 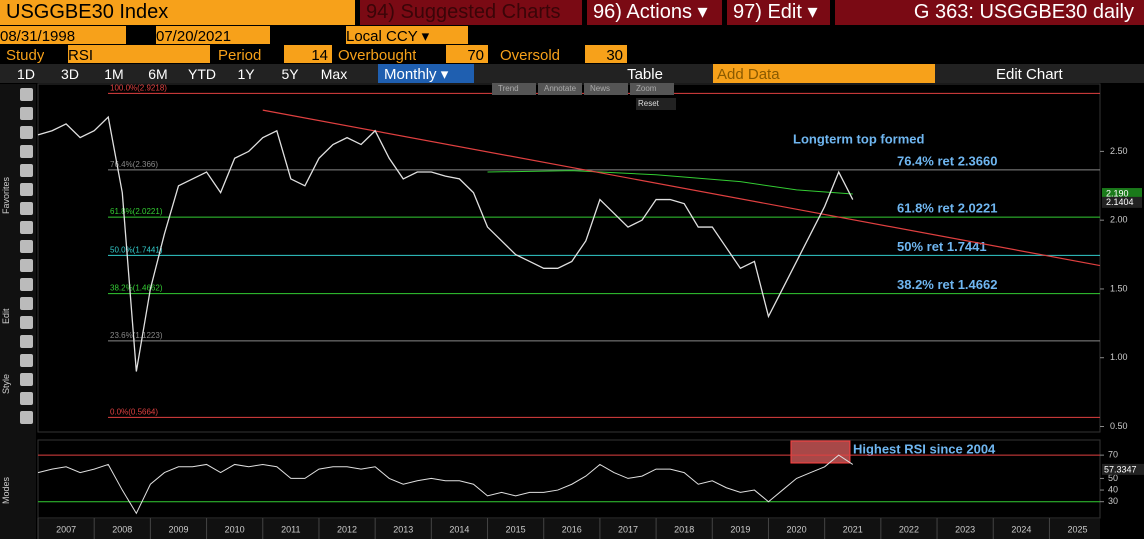 I want to click on overlay-menu-item: Trend, so click(x=514, y=89).